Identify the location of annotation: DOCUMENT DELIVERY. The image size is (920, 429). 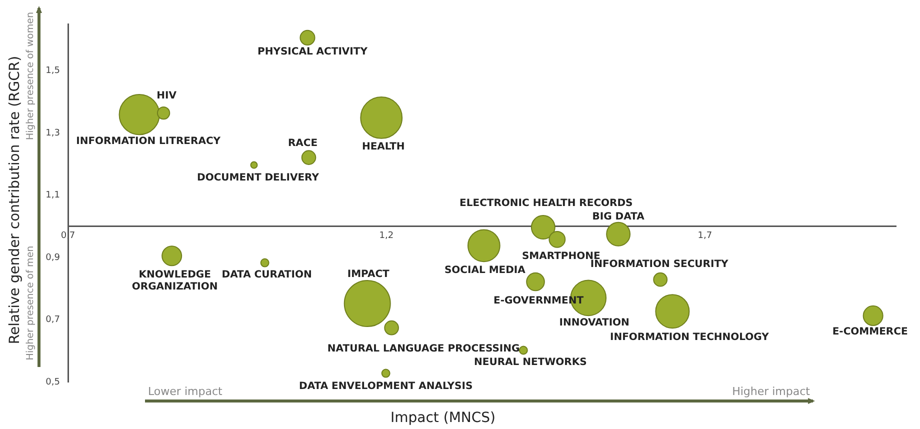
(258, 178).